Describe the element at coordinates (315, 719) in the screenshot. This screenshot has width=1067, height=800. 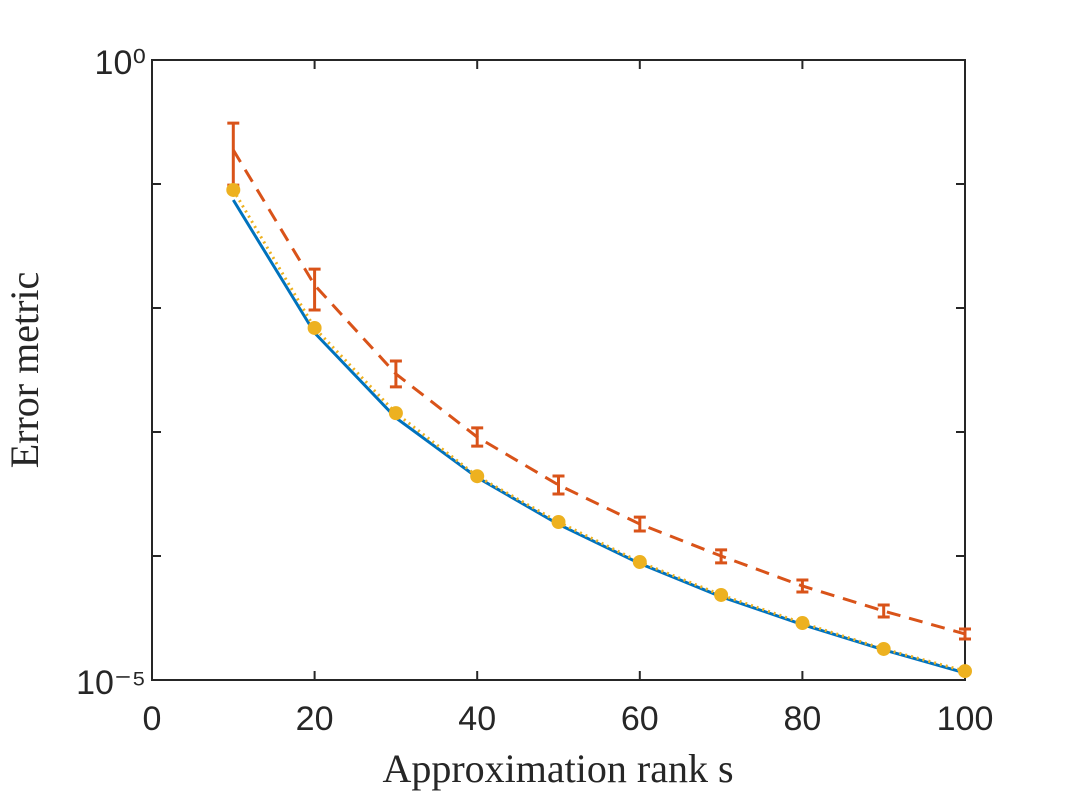
I see `x-tick-label: 20` at that location.